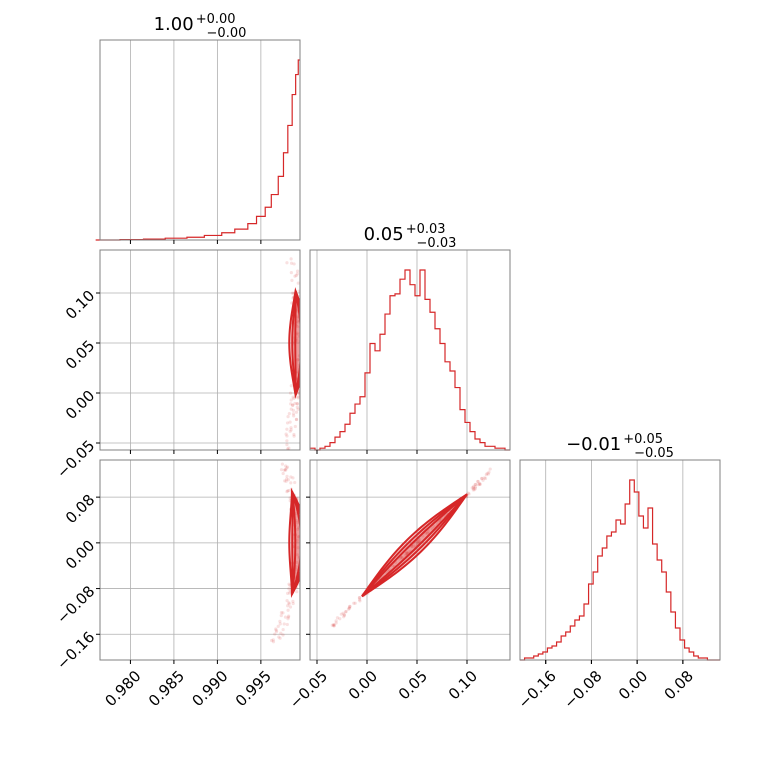  Describe the element at coordinates (410, 236) in the screenshot. I see `title-param-1: 0.05 +0.03 −0.03` at that location.